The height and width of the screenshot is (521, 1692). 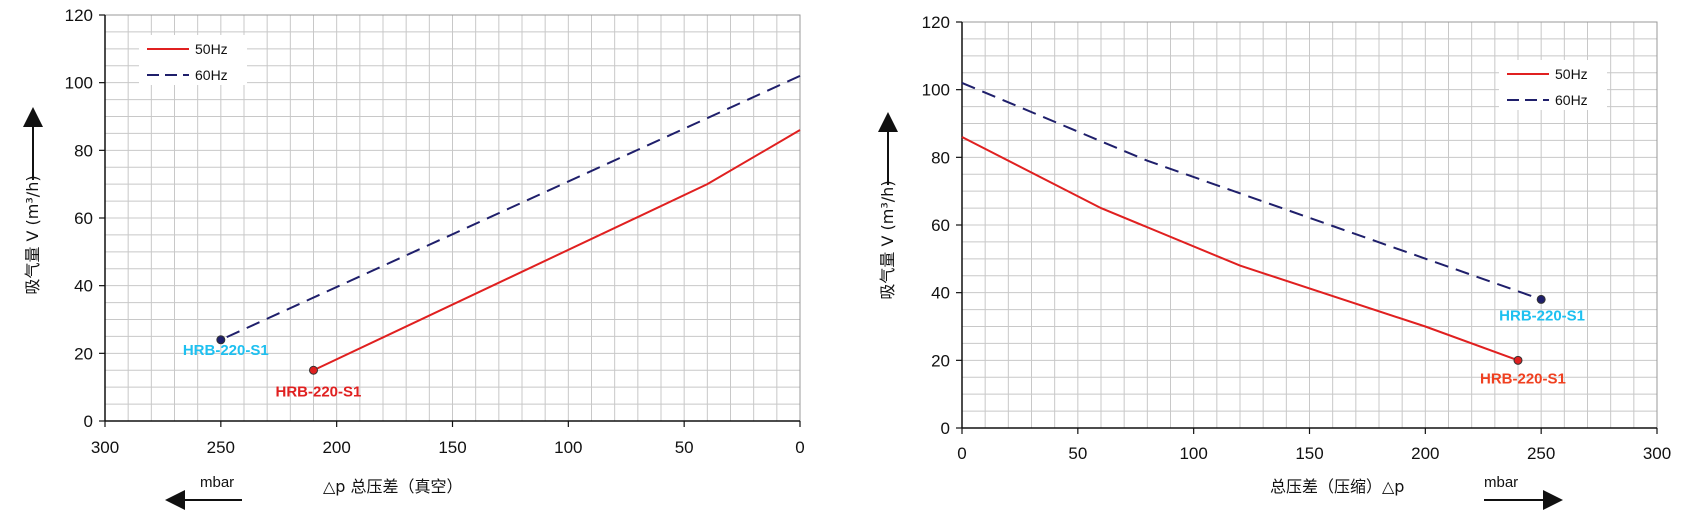 I want to click on series-line-60Hz, so click(x=1251, y=191).